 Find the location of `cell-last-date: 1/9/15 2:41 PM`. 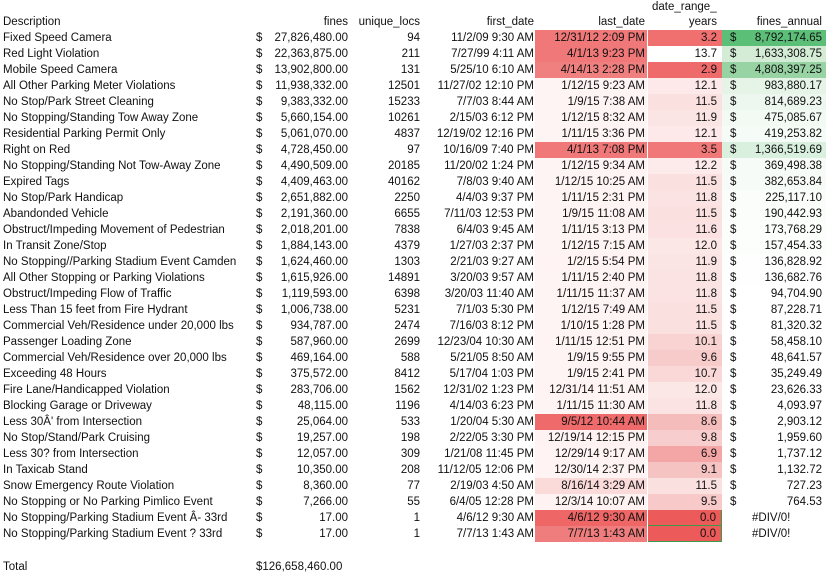

cell-last-date: 1/9/15 2:41 PM is located at coordinates (591, 374).